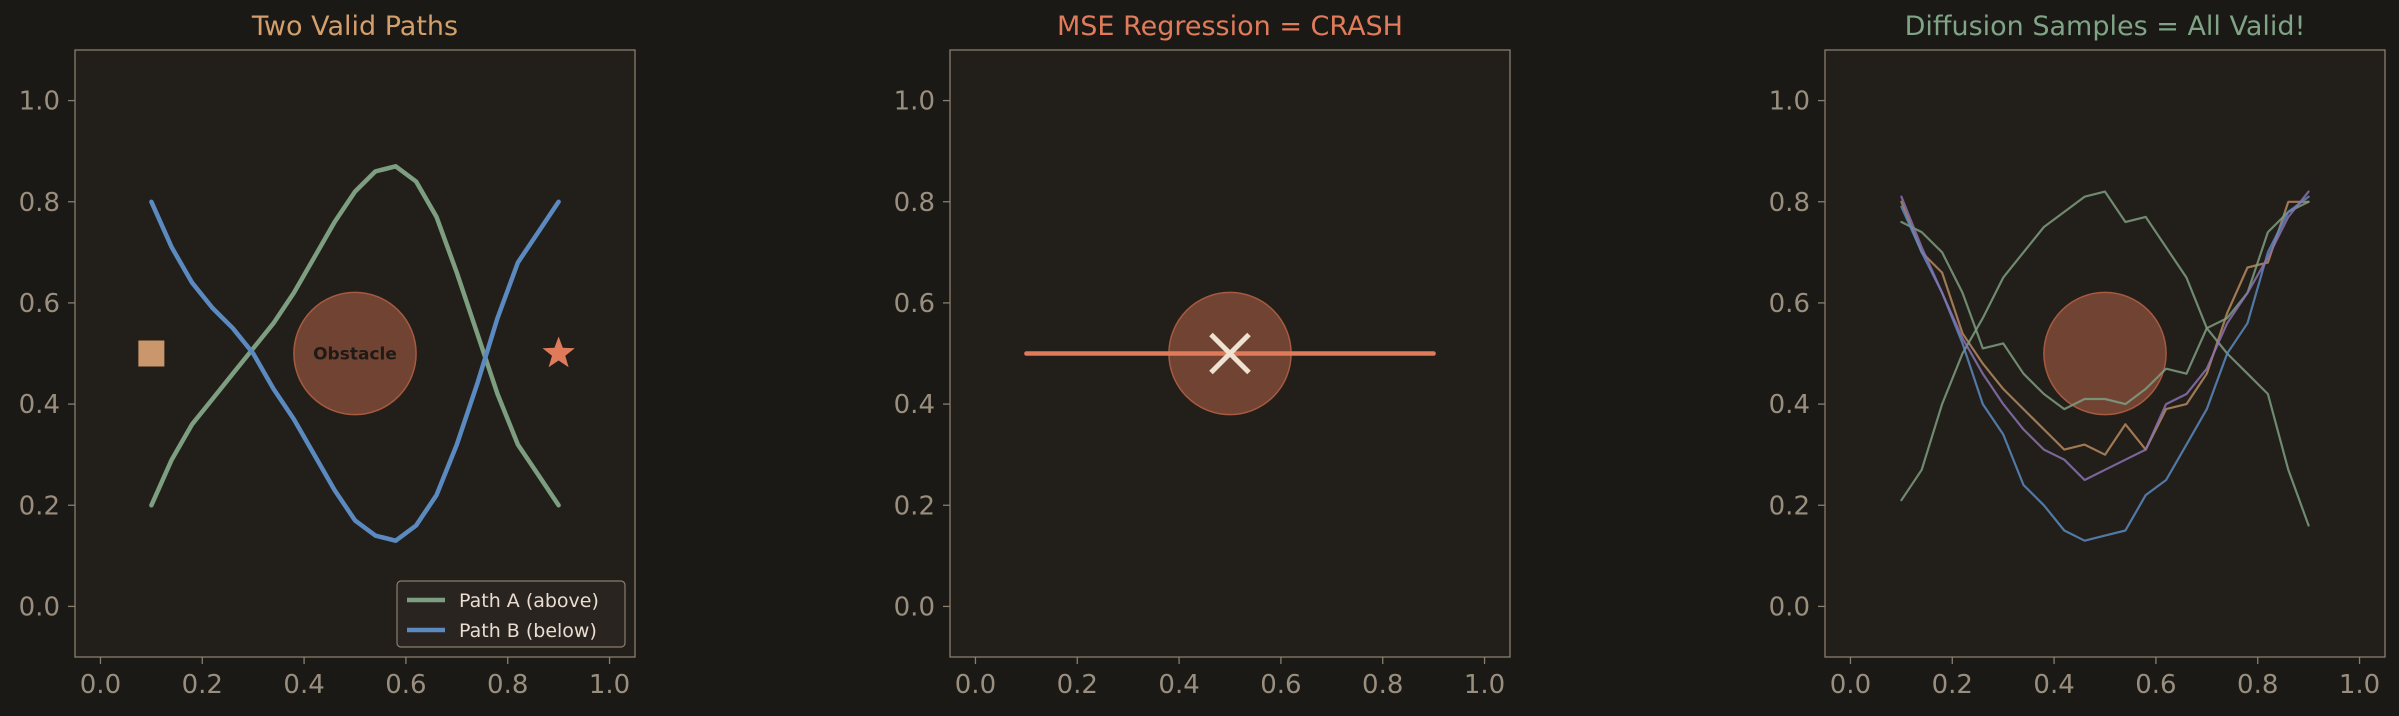  I want to click on legend-label: Path B (below), so click(528, 631).